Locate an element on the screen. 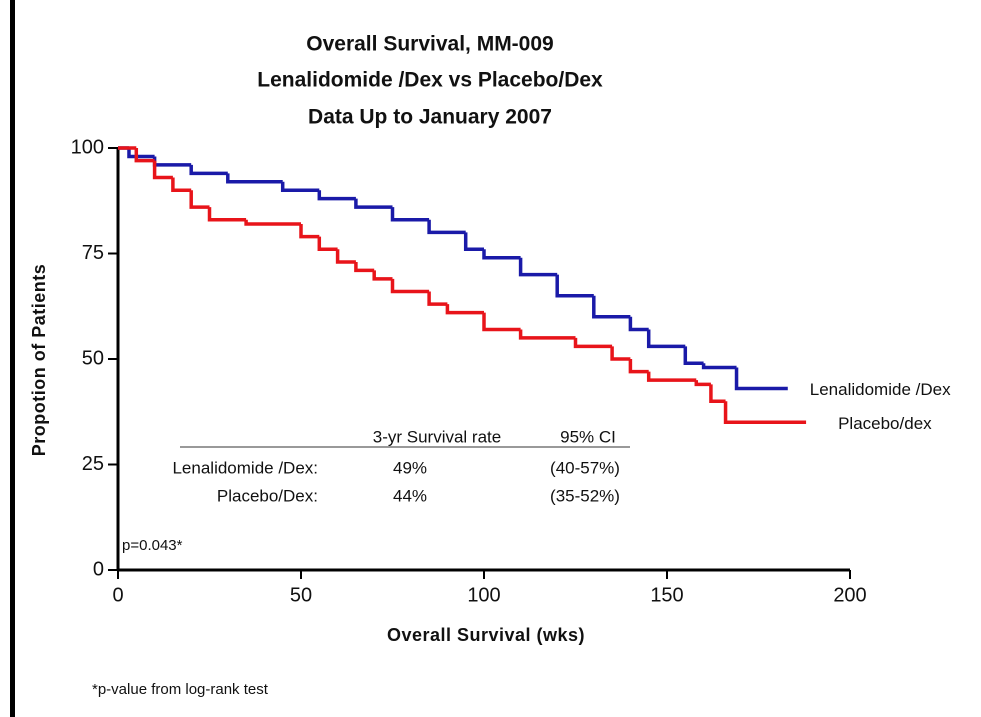 This screenshot has width=981, height=717. legend-label: Lenalidomide /Dex is located at coordinates (880, 389).